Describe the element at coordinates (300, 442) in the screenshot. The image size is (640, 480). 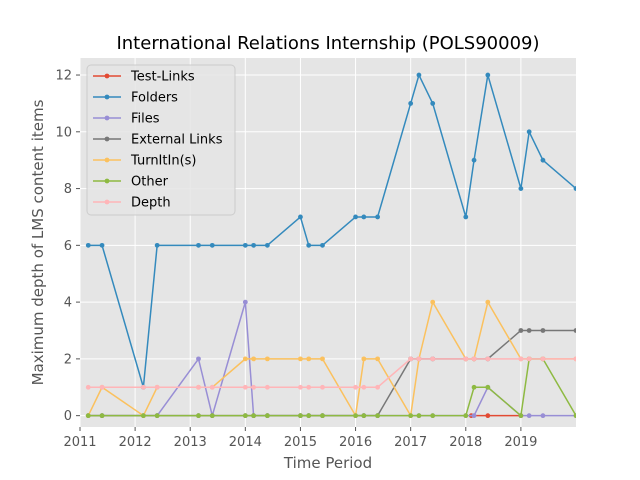
I see `x-tick-label: 2015` at that location.